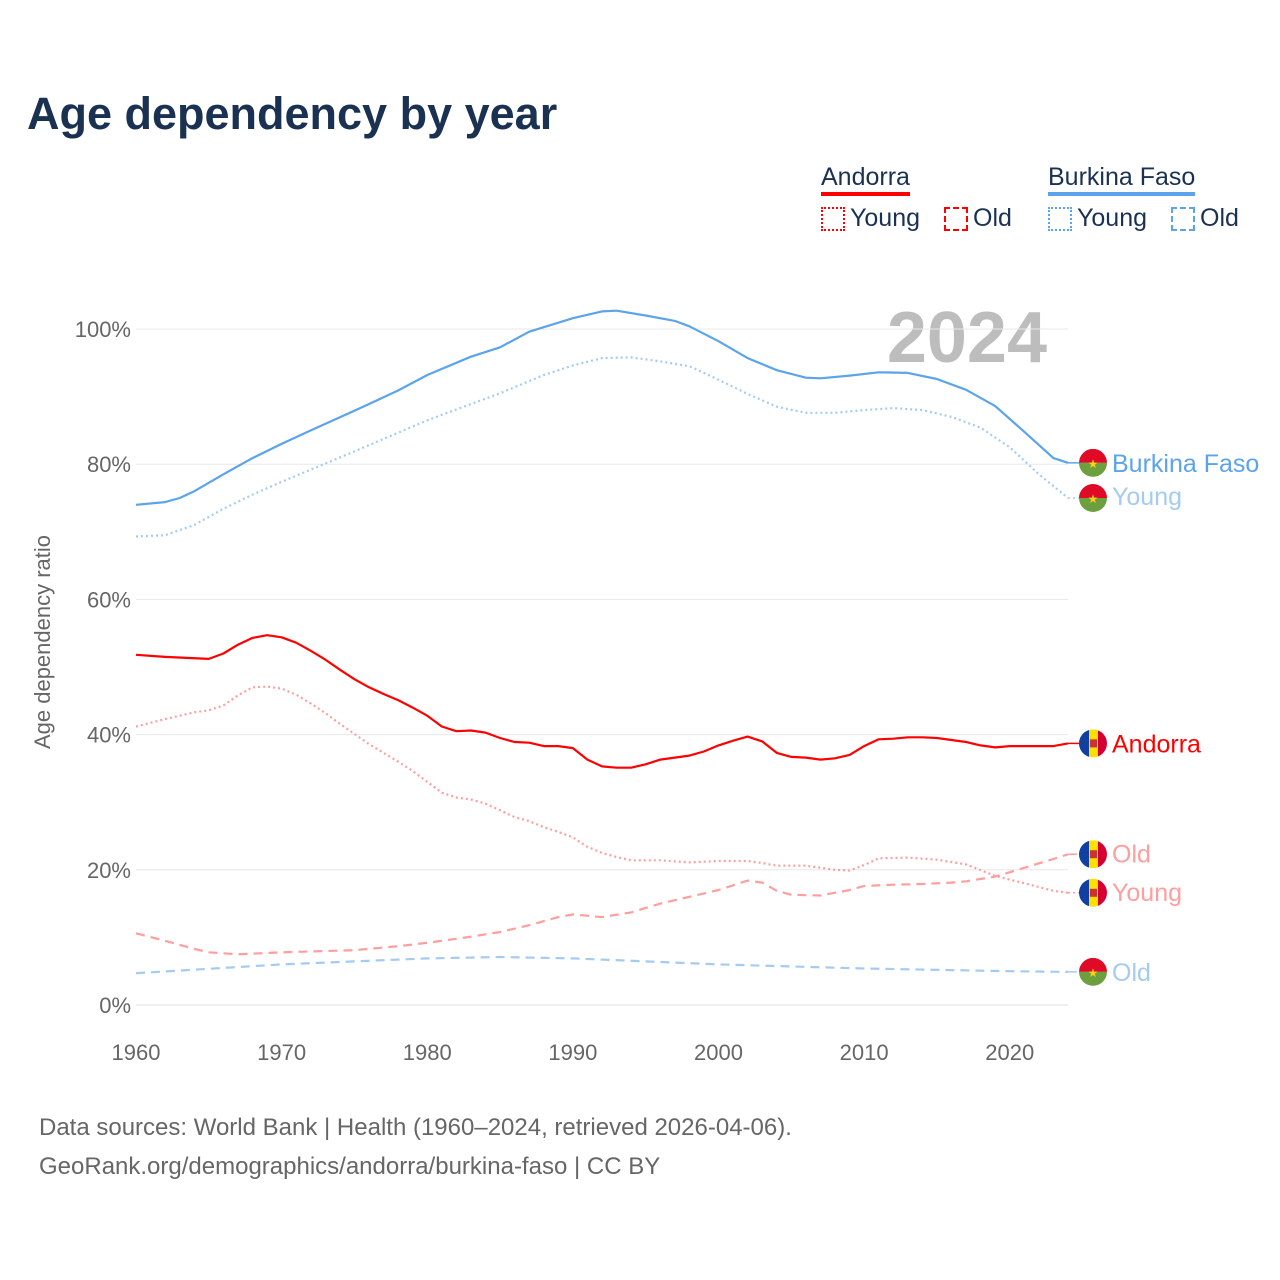 The height and width of the screenshot is (1280, 1280). I want to click on y-tick-label: 100%, so click(103, 329).